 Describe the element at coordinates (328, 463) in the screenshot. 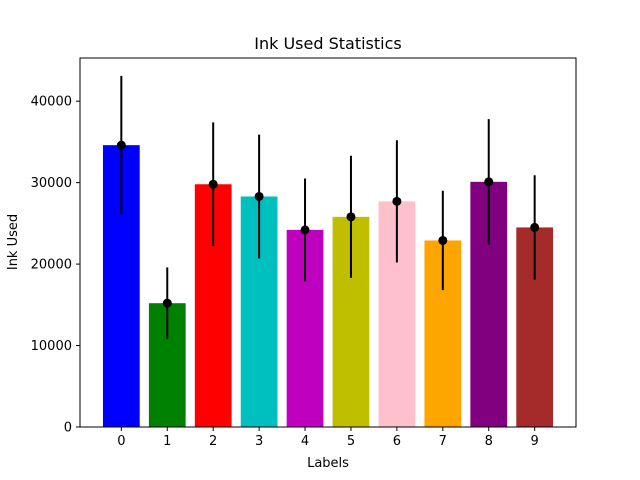

I see `x-axis-label: Labels` at that location.